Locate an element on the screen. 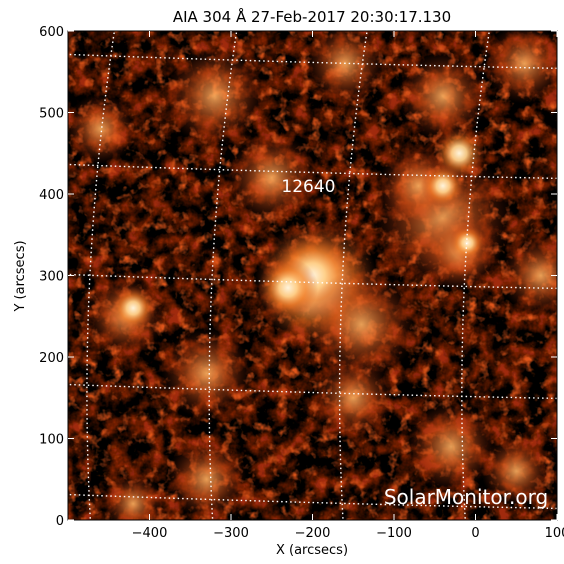 This screenshot has height=564, width=564. x-tick-label: −100 is located at coordinates (394, 533).